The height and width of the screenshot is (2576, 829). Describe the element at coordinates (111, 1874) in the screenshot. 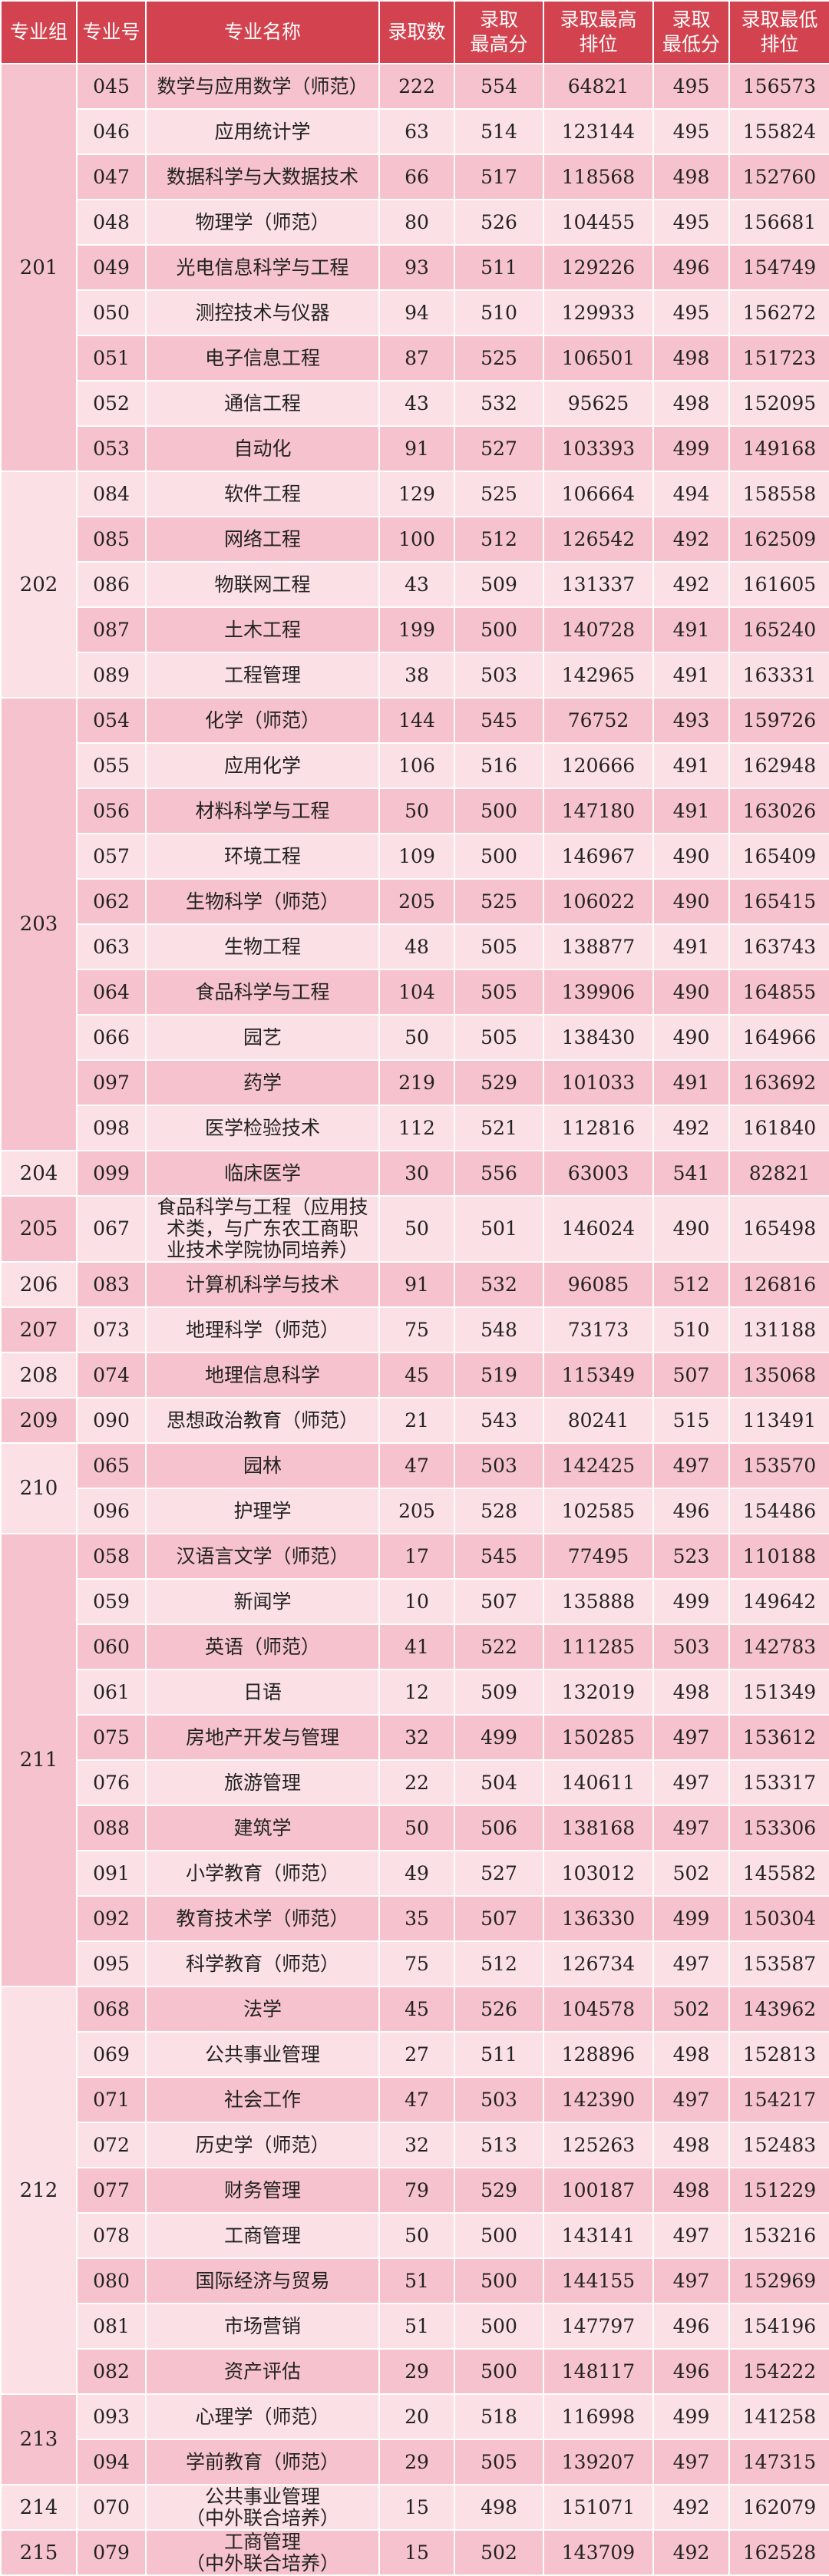

I see `code-cell: 091` at that location.